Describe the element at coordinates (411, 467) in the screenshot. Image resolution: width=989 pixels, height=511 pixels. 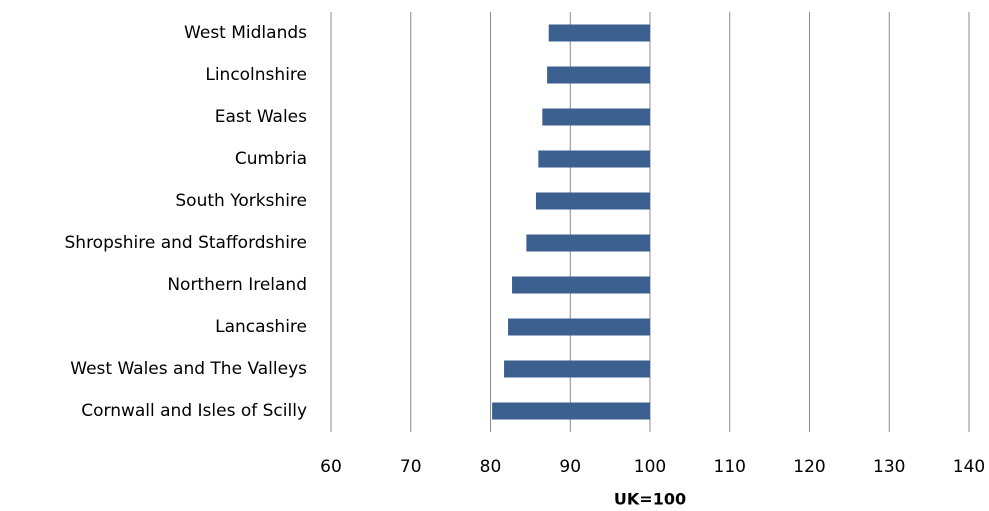
I see `x-tick-label: 70` at that location.